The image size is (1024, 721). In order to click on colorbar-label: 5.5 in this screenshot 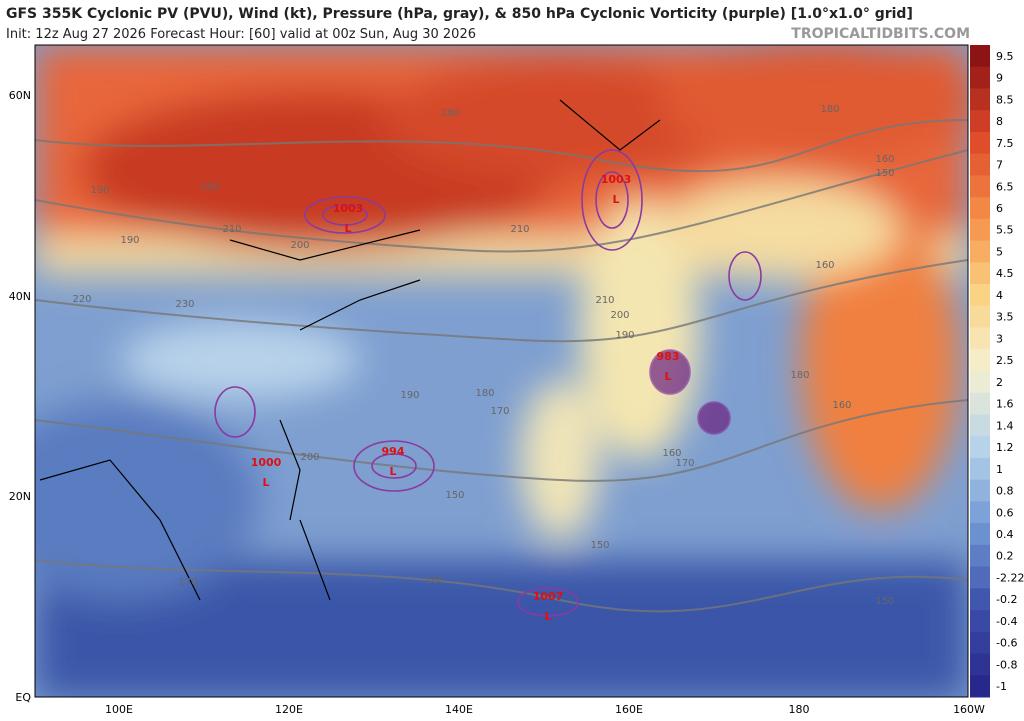, I will do `click(1005, 230)`.